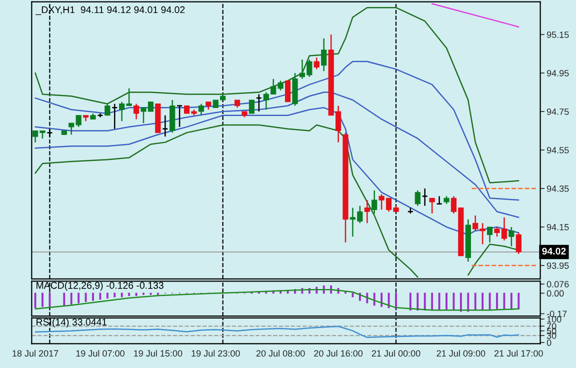 The height and width of the screenshot is (368, 576). What do you see at coordinates (100, 353) in the screenshot?
I see `x-tick-label: 19 Jul 07:00` at bounding box center [100, 353].